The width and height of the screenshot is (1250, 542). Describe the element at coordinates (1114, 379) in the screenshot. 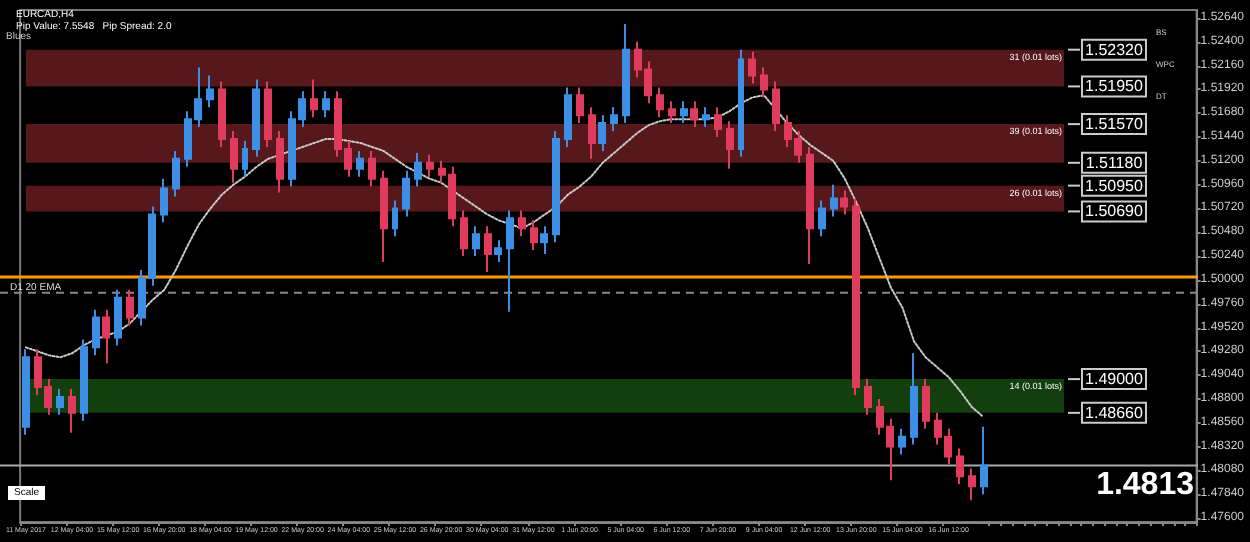

I see `text: 1.49000` at that location.